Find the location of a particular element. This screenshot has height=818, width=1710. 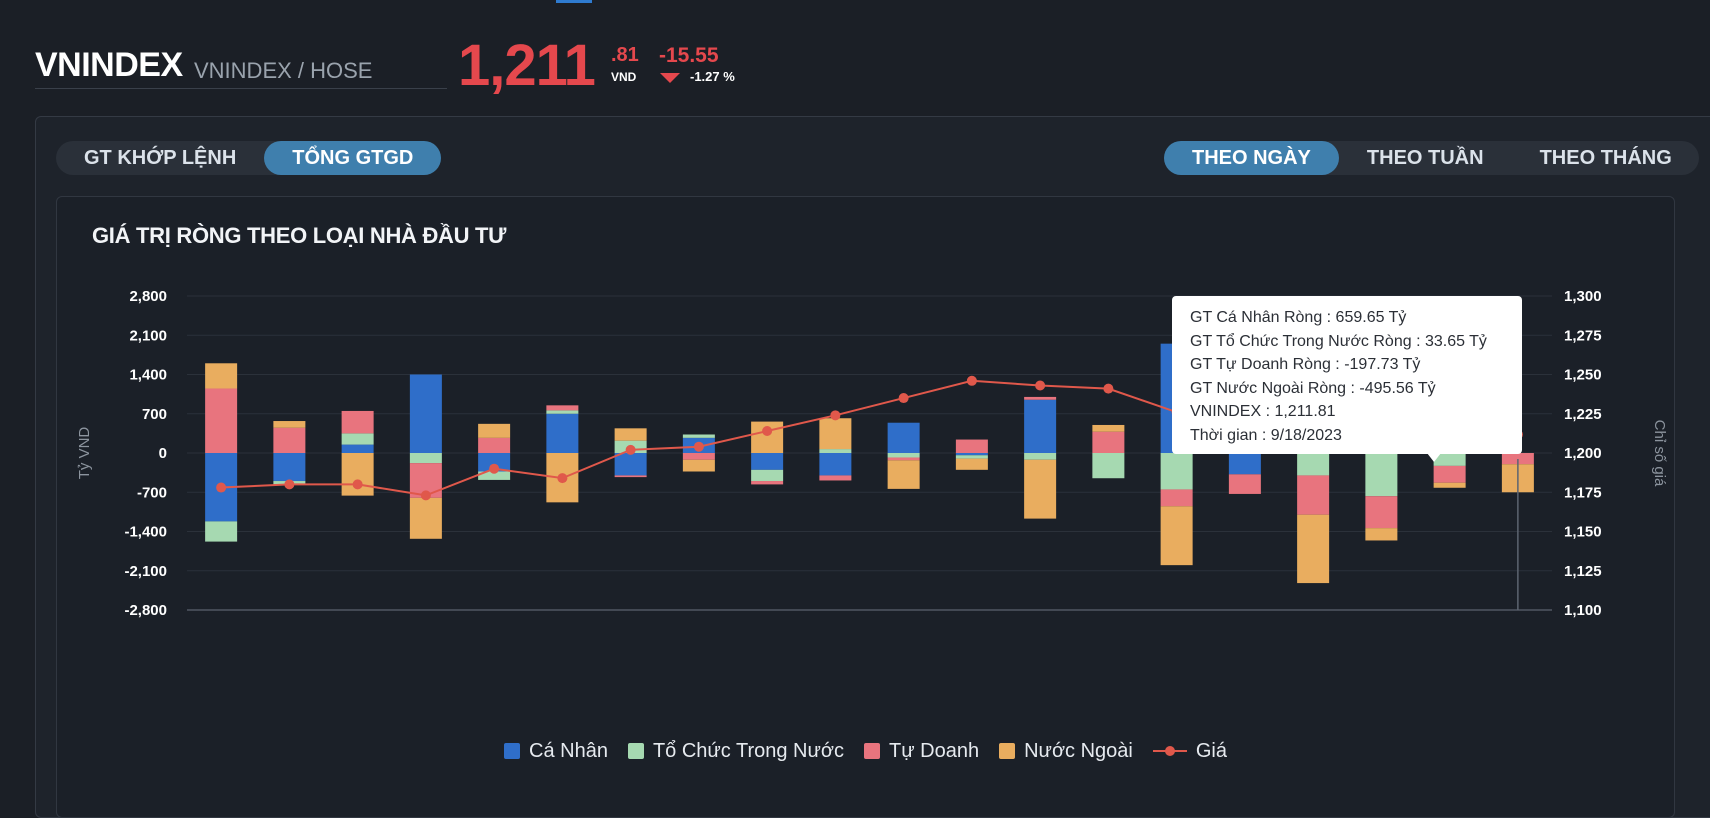

tab-matched-value: GT KHỚP LỆNH is located at coordinates (160, 158).